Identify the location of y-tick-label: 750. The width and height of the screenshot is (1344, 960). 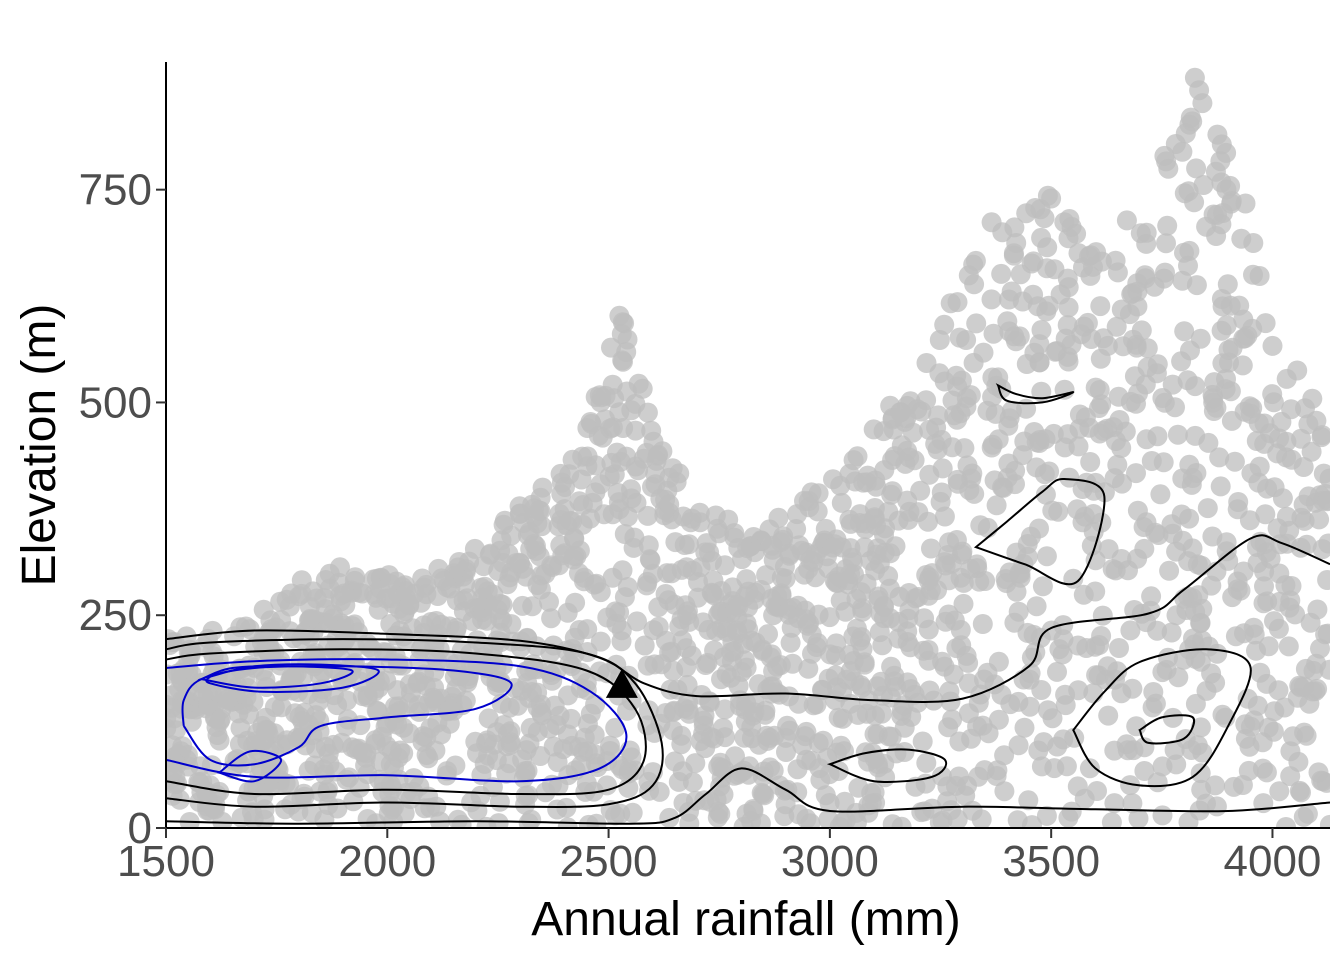
(115, 190).